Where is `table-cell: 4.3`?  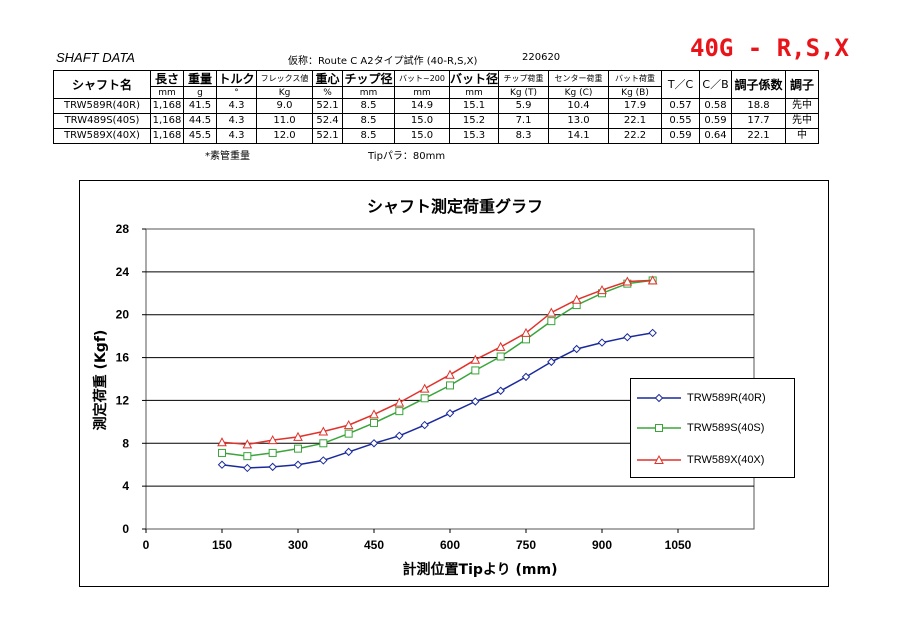
table-cell: 4.3 is located at coordinates (236, 136).